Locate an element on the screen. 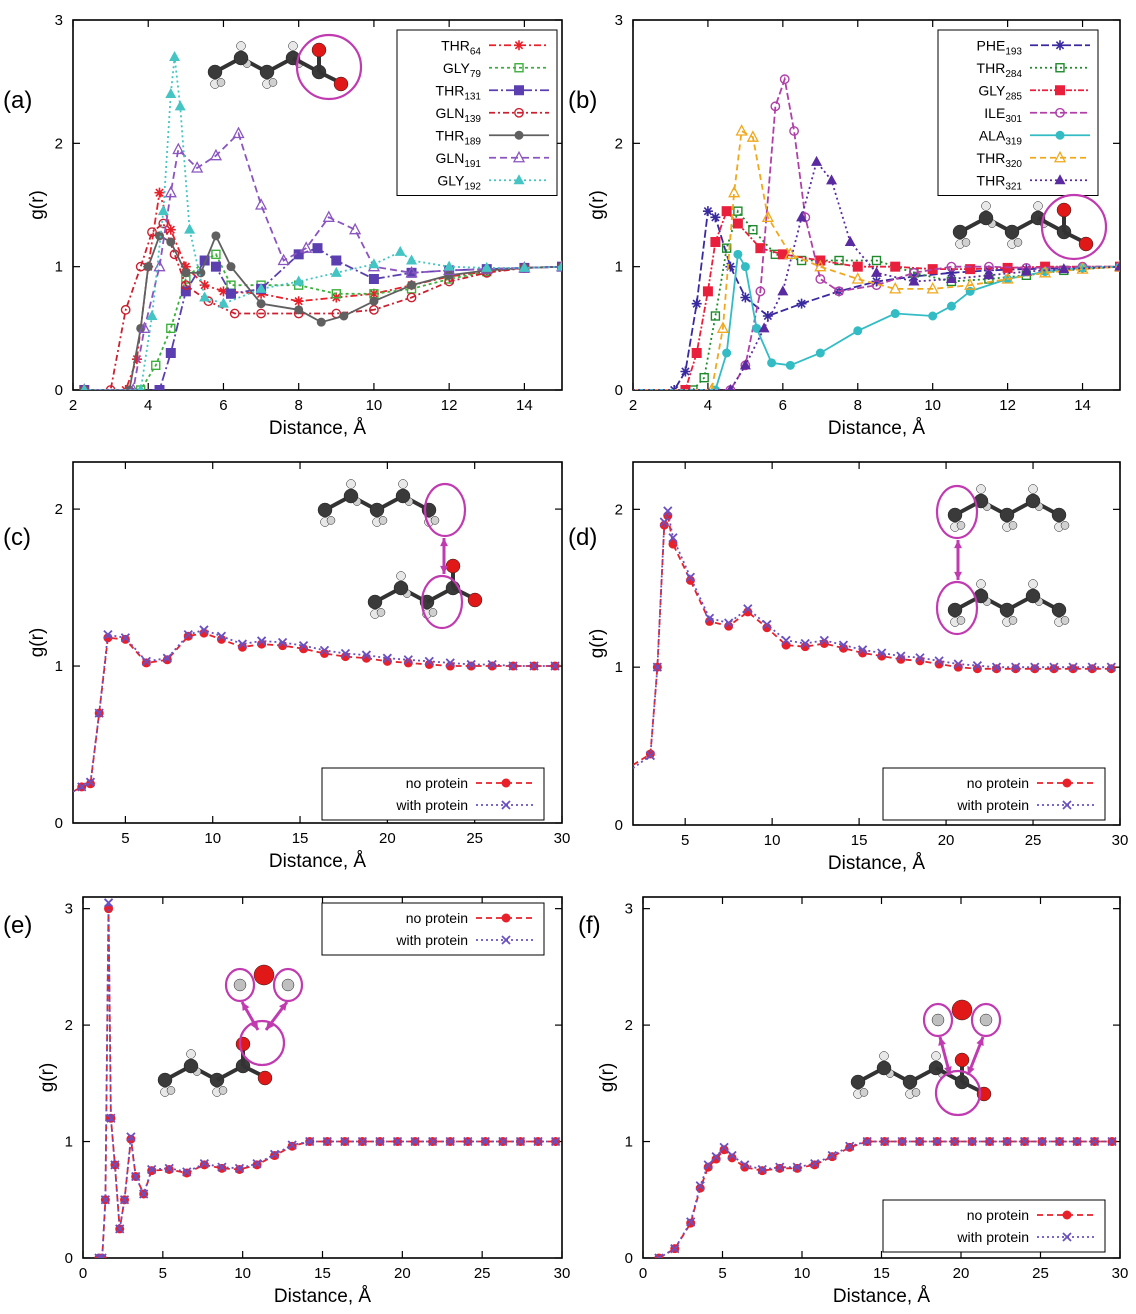  legend-label: GLN191 is located at coordinates (459, 160).